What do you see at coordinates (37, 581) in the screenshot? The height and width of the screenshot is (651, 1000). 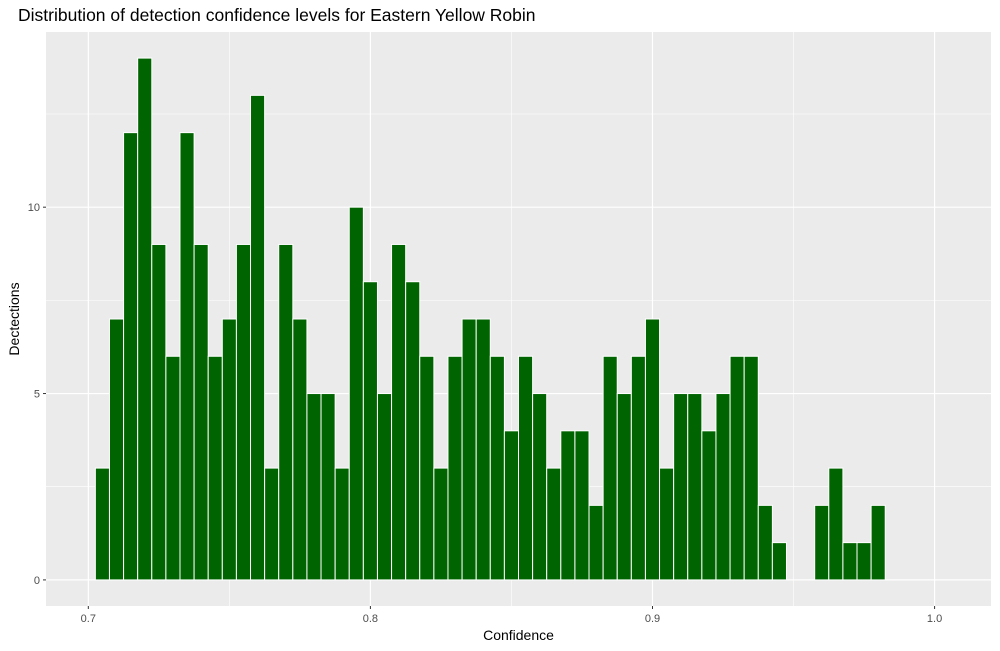 I see `y-tick-label: 0` at bounding box center [37, 581].